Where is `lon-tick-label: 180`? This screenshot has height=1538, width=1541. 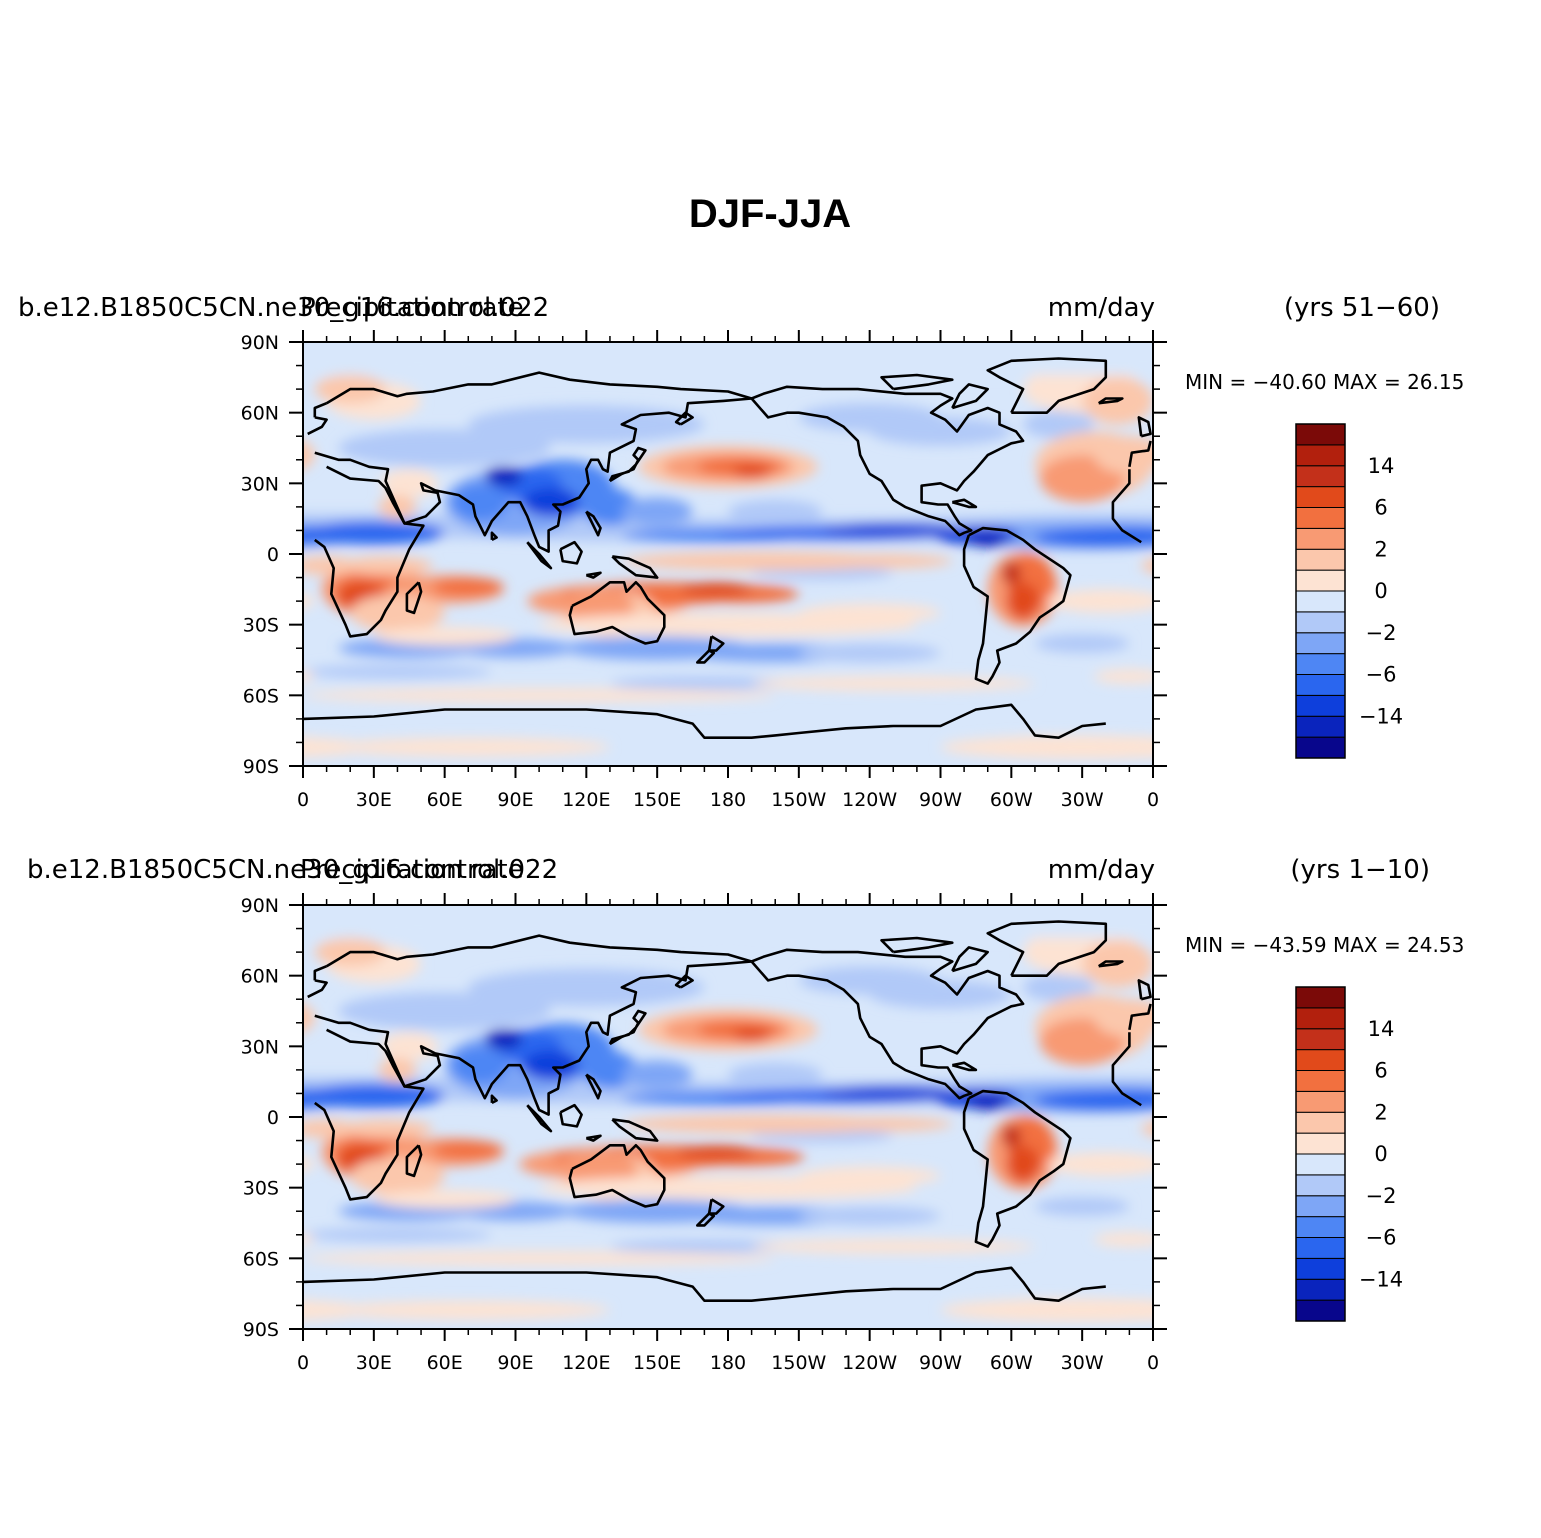 lon-tick-label: 180 is located at coordinates (728, 800).